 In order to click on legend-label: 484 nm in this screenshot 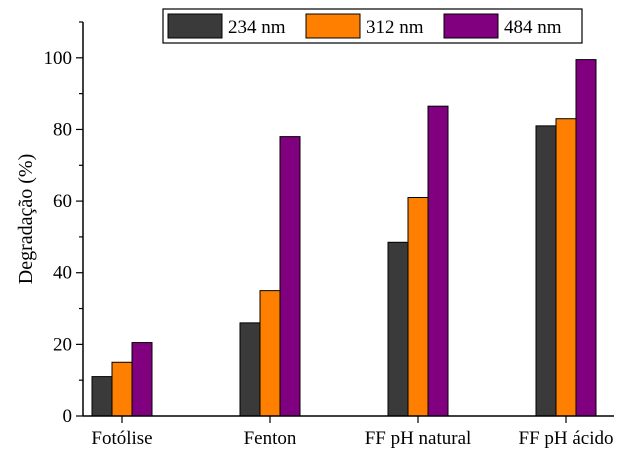, I will do `click(533, 27)`.